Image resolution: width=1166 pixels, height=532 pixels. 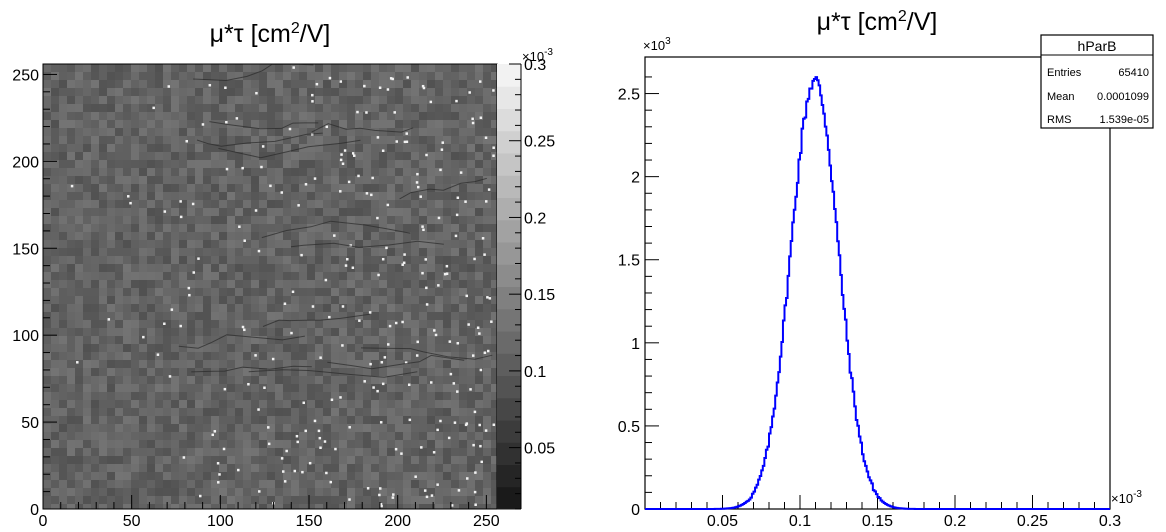 What do you see at coordinates (722, 521) in the screenshot?
I see `hist-x-tick-label: 0.05` at bounding box center [722, 521].